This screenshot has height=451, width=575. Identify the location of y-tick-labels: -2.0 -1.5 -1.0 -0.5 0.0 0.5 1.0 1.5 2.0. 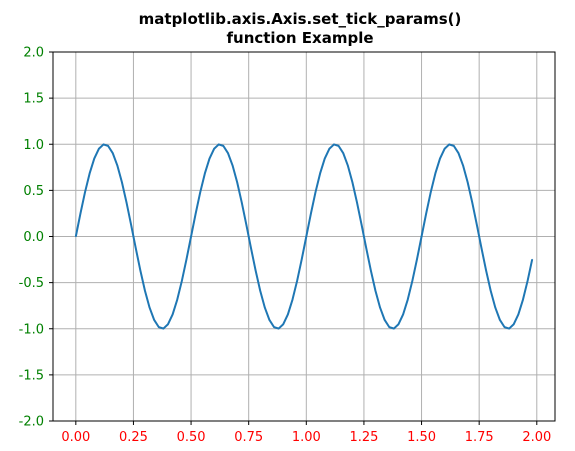
(31, 238).